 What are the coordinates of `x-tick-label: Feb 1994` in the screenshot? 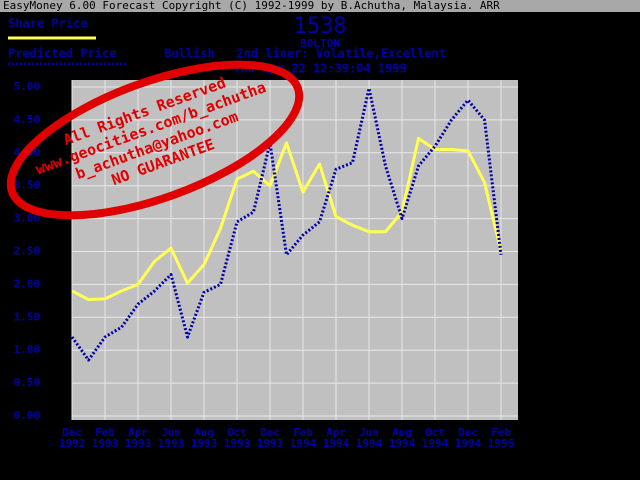 It's located at (303, 438).